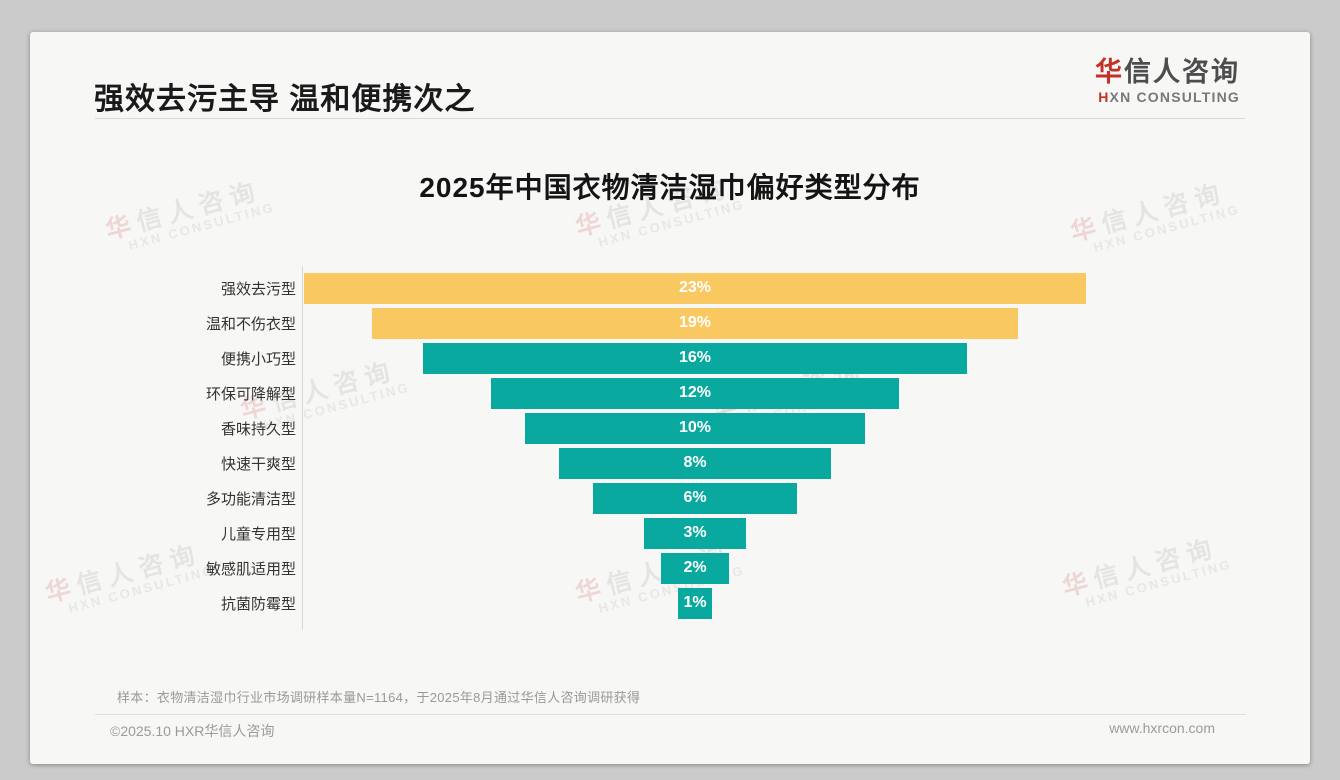 The image size is (1340, 780). I want to click on category-label: 抗菌防霉型, so click(258, 604).